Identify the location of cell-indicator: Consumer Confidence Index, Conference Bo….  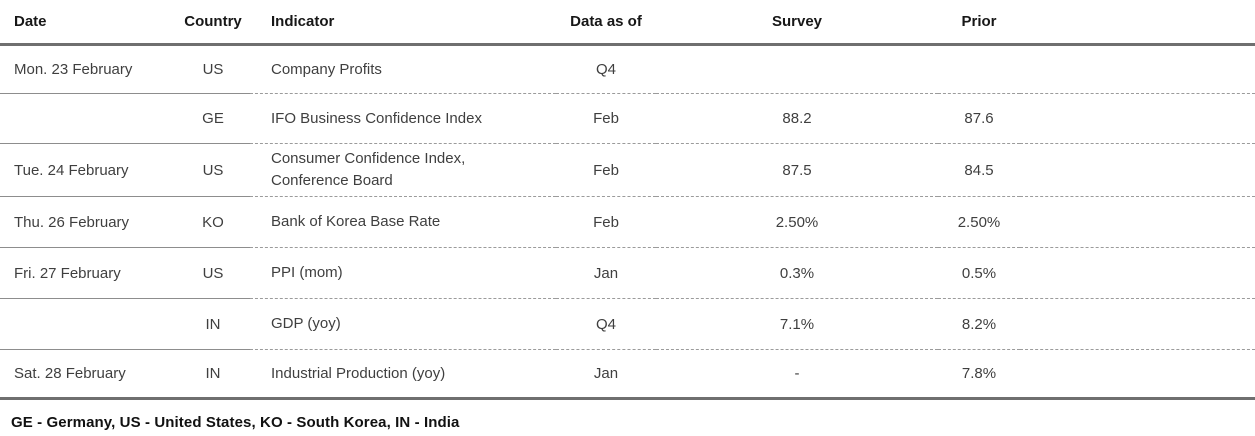
(403, 170).